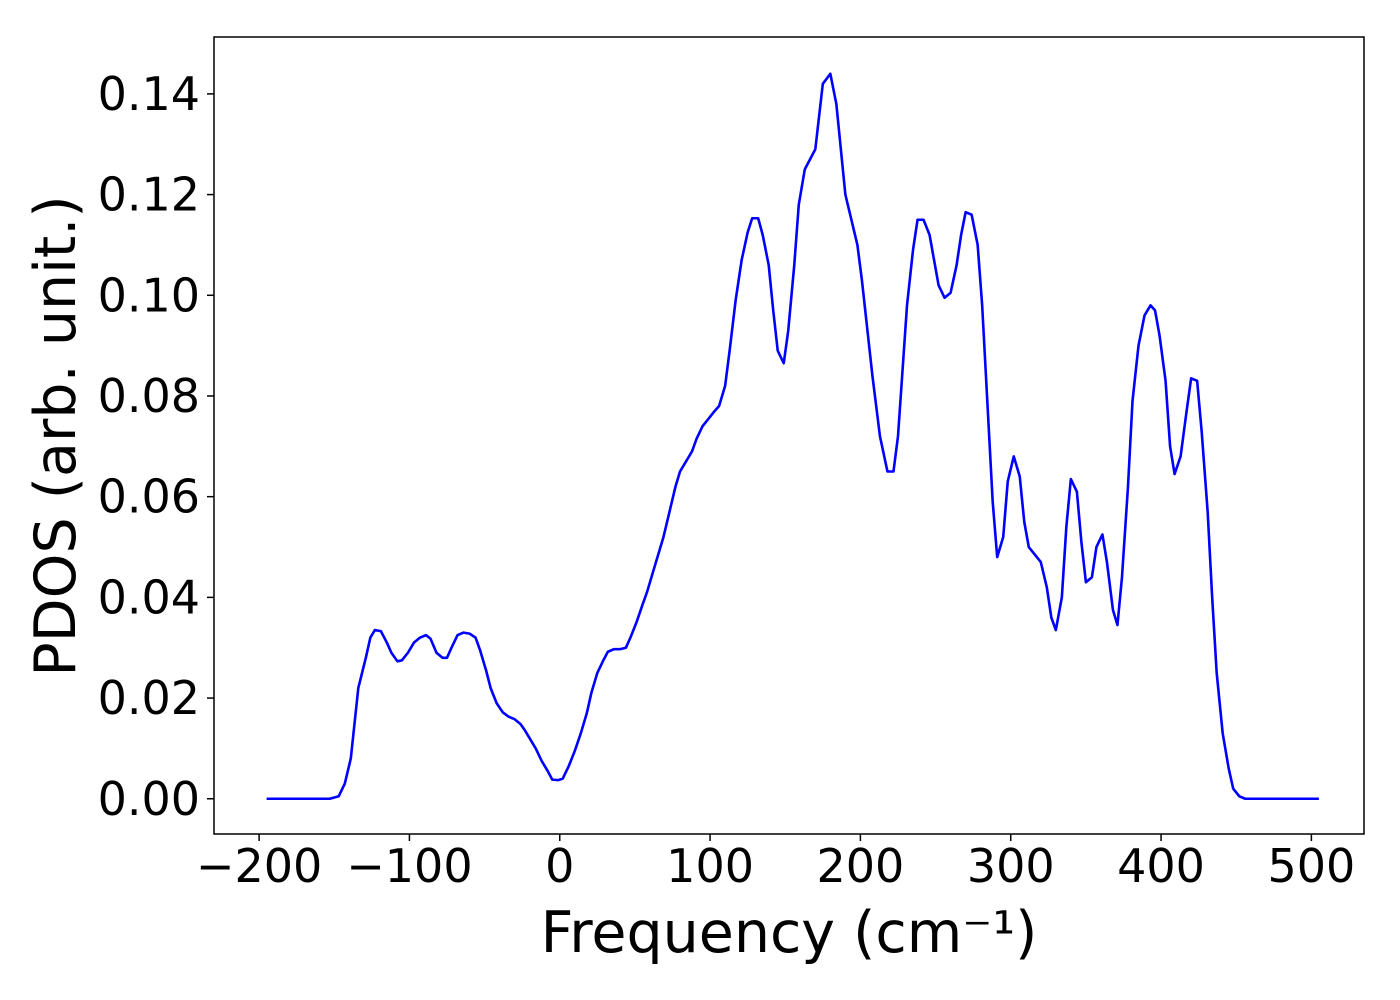  Describe the element at coordinates (1161, 866) in the screenshot. I see `x-tick-label: 400` at that location.